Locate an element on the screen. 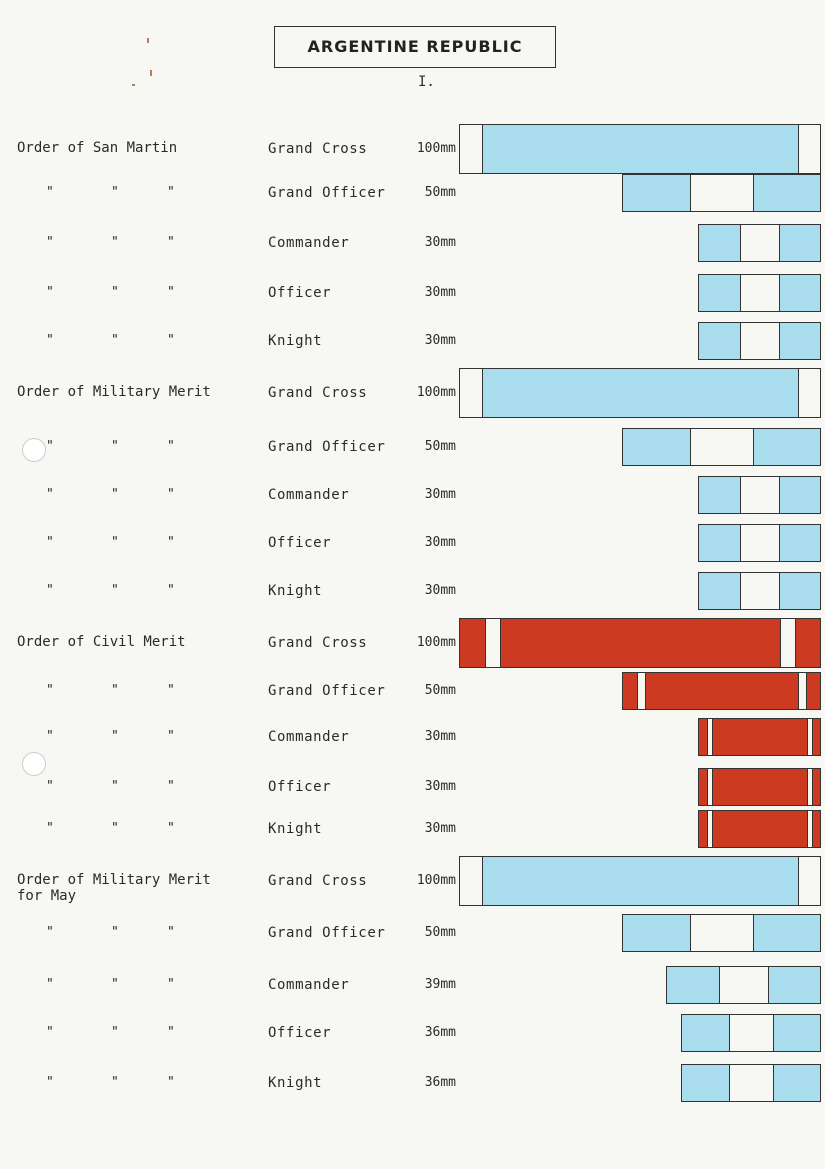 This screenshot has width=825, height=1169. grade-label: Commander is located at coordinates (309, 243).